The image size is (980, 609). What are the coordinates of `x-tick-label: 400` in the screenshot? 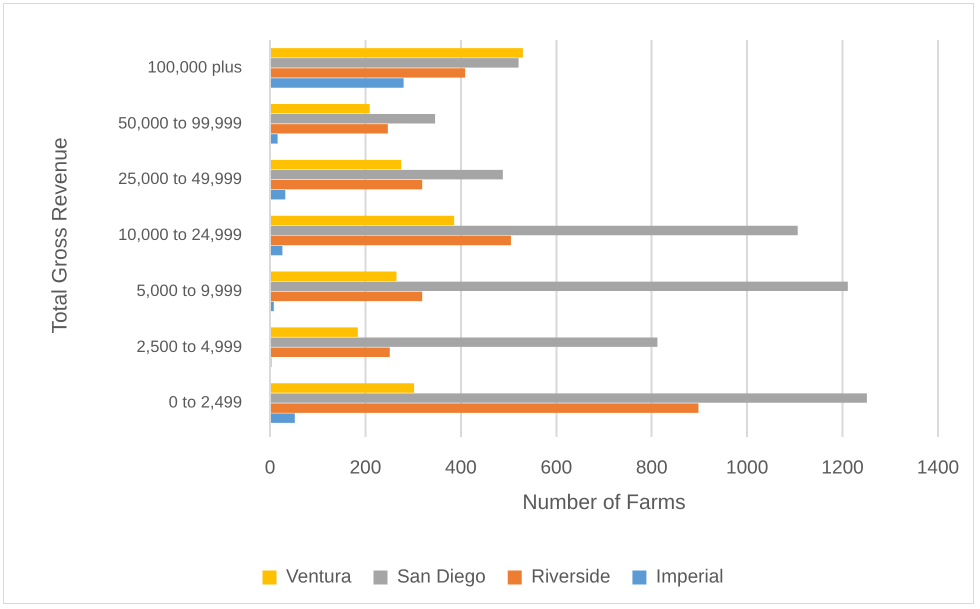 It's located at (461, 468).